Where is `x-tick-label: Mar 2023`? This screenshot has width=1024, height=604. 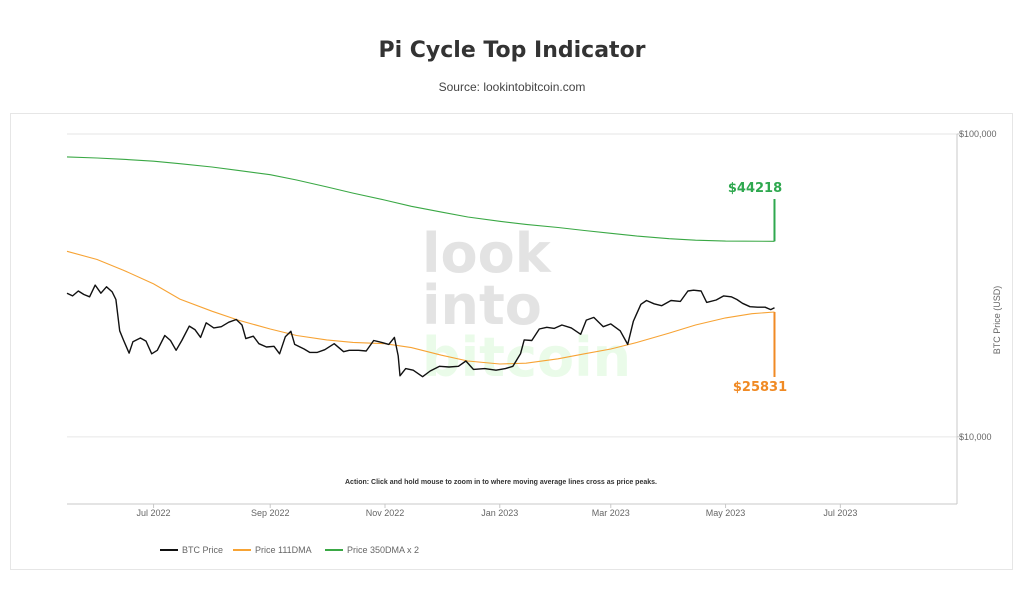 x-tick-label: Mar 2023 is located at coordinates (611, 513).